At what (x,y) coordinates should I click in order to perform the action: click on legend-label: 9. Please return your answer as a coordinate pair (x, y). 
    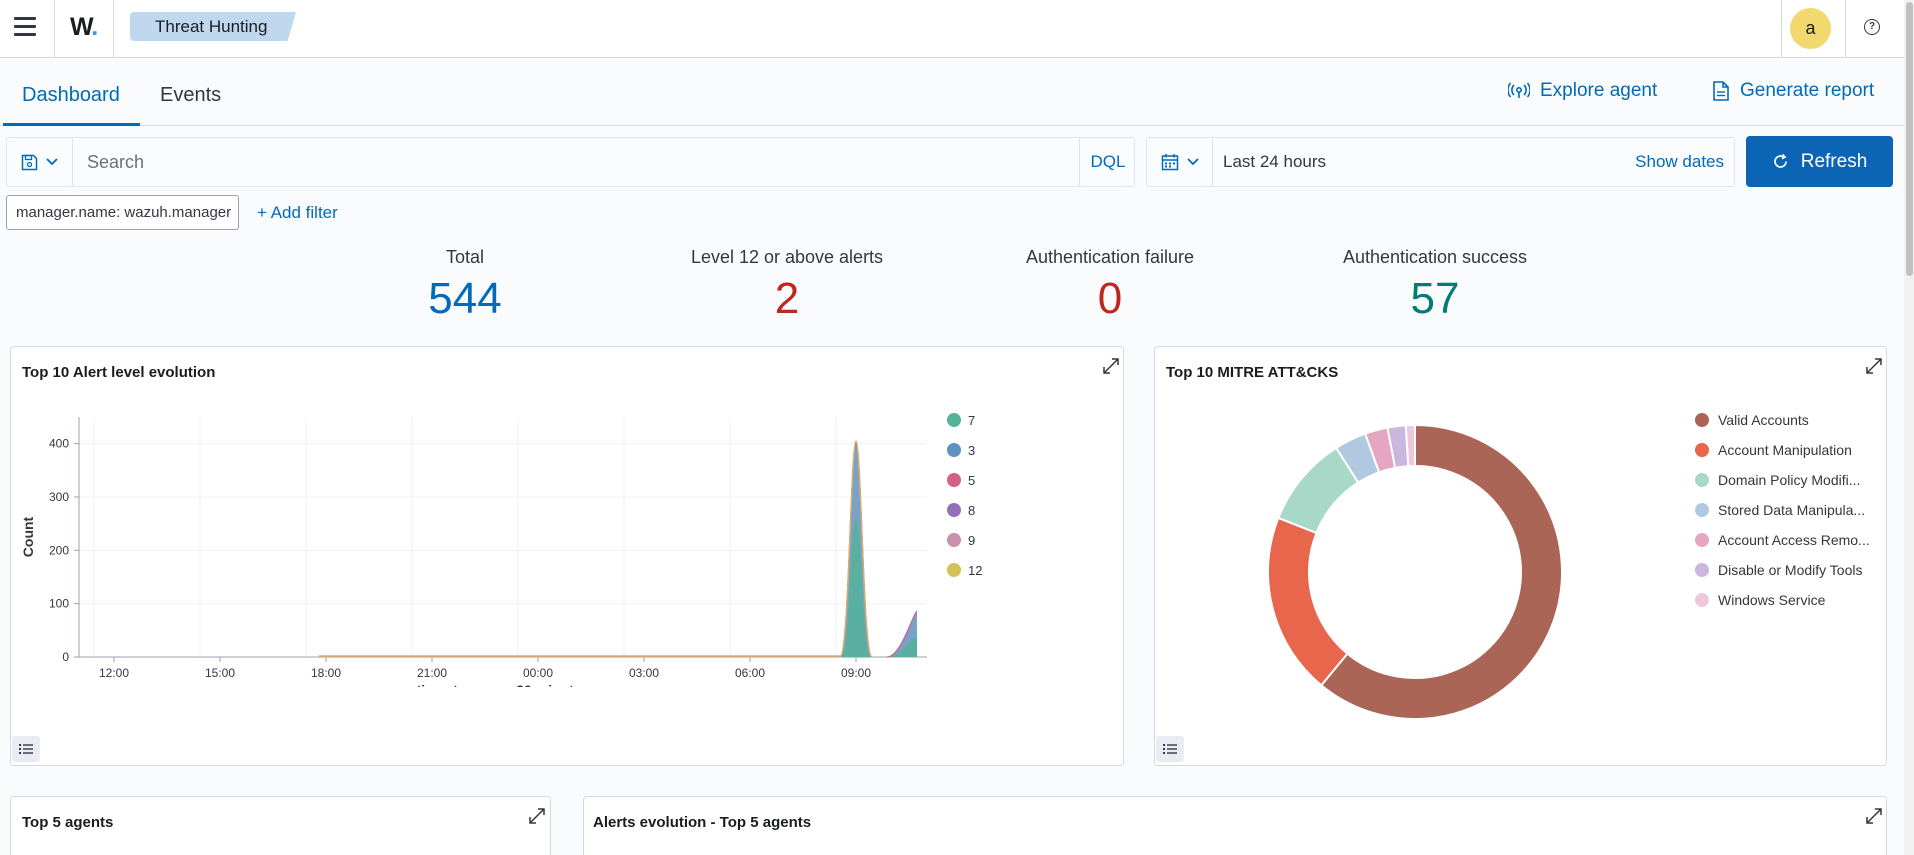
    Looking at the image, I should click on (971, 540).